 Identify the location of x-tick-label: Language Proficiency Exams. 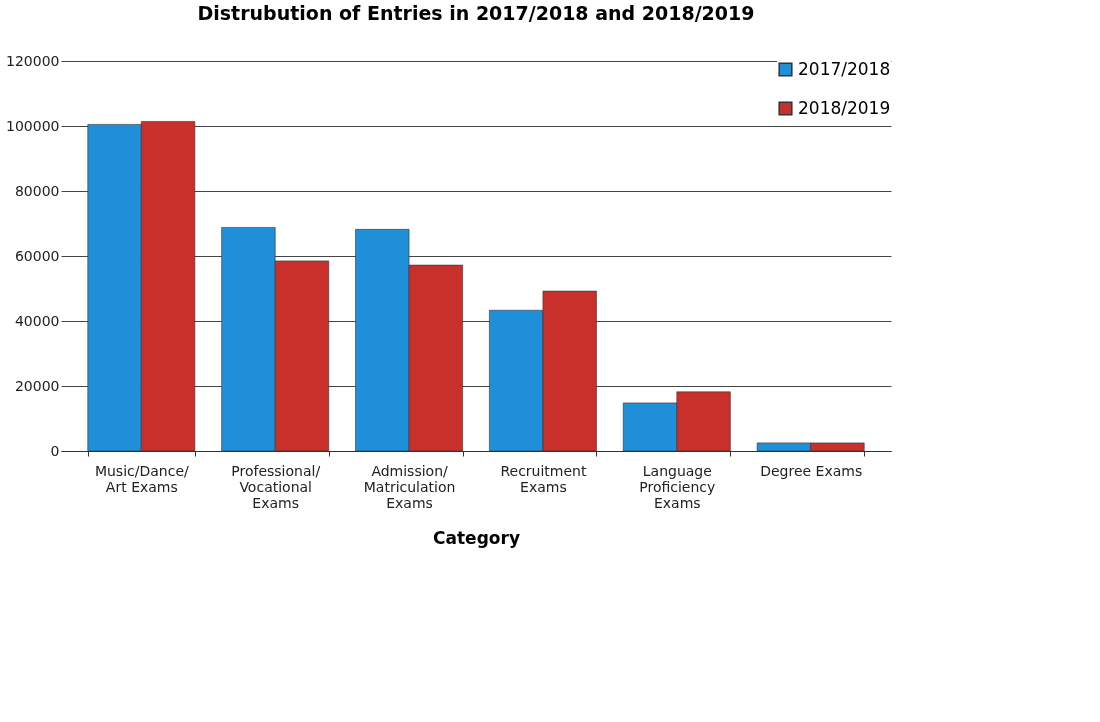
(677, 486).